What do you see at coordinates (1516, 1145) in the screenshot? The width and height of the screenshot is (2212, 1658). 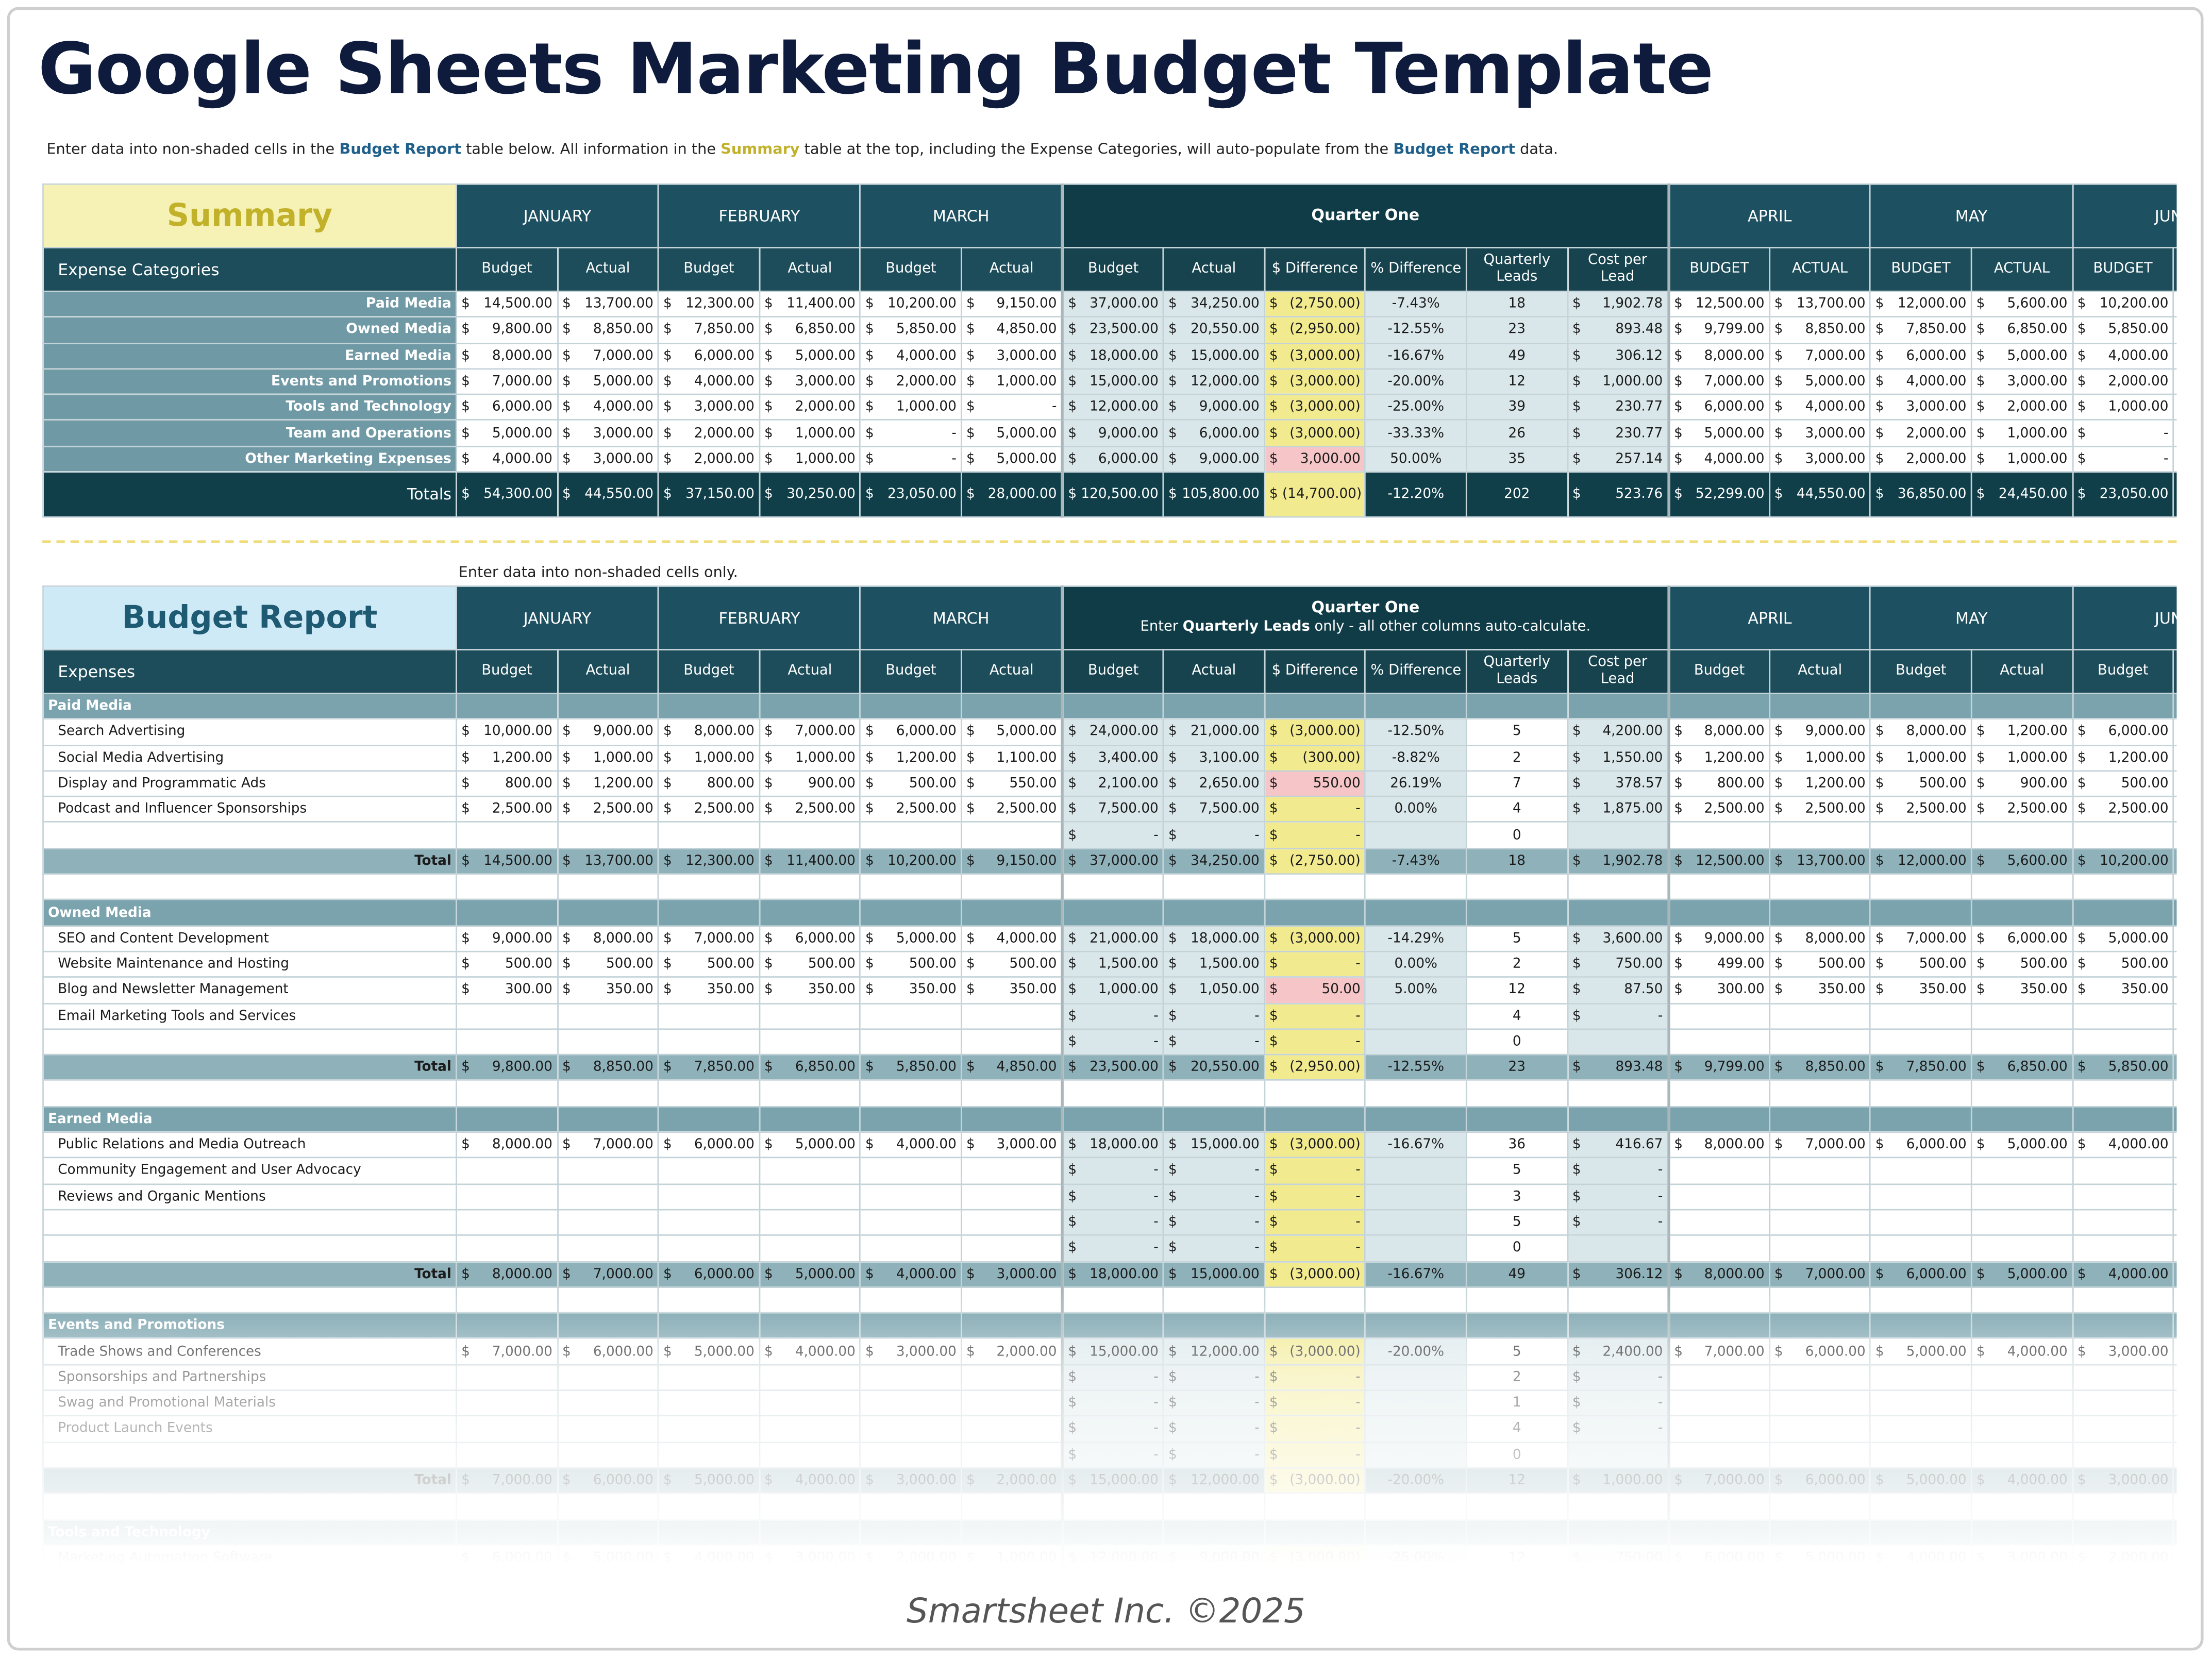 I see `cell: 36` at bounding box center [1516, 1145].